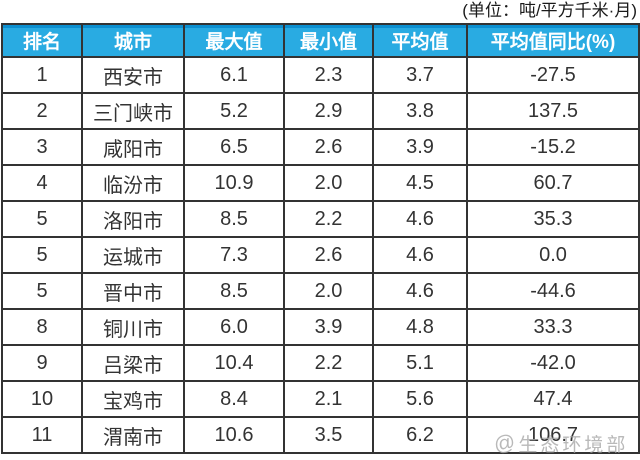 The width and height of the screenshot is (640, 460). Describe the element at coordinates (42, 111) in the screenshot. I see `cell-rank: 2` at that location.